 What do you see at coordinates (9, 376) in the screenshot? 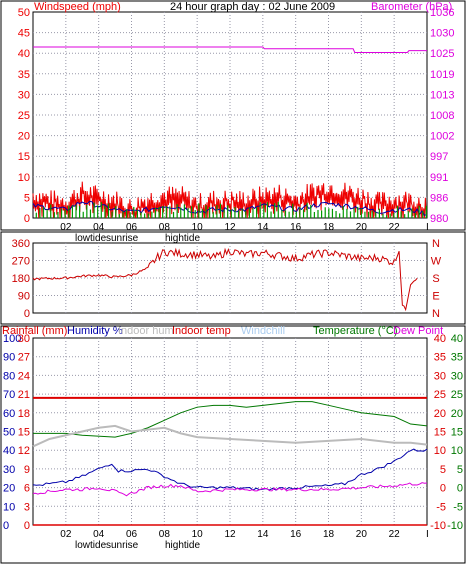
I see `humidity-tick-label: 80` at bounding box center [9, 376].